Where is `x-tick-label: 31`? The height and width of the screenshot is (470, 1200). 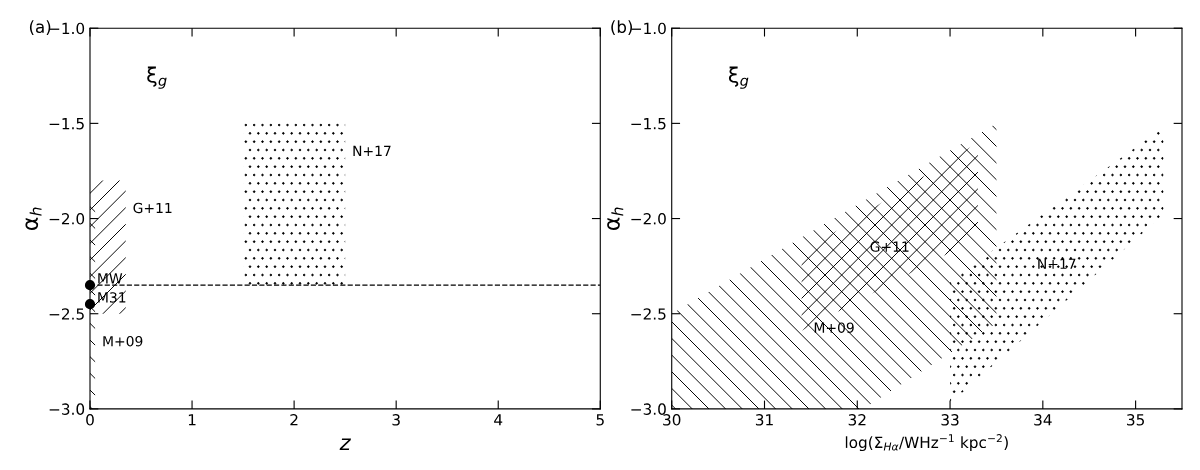 x-tick-label: 31 is located at coordinates (764, 420).